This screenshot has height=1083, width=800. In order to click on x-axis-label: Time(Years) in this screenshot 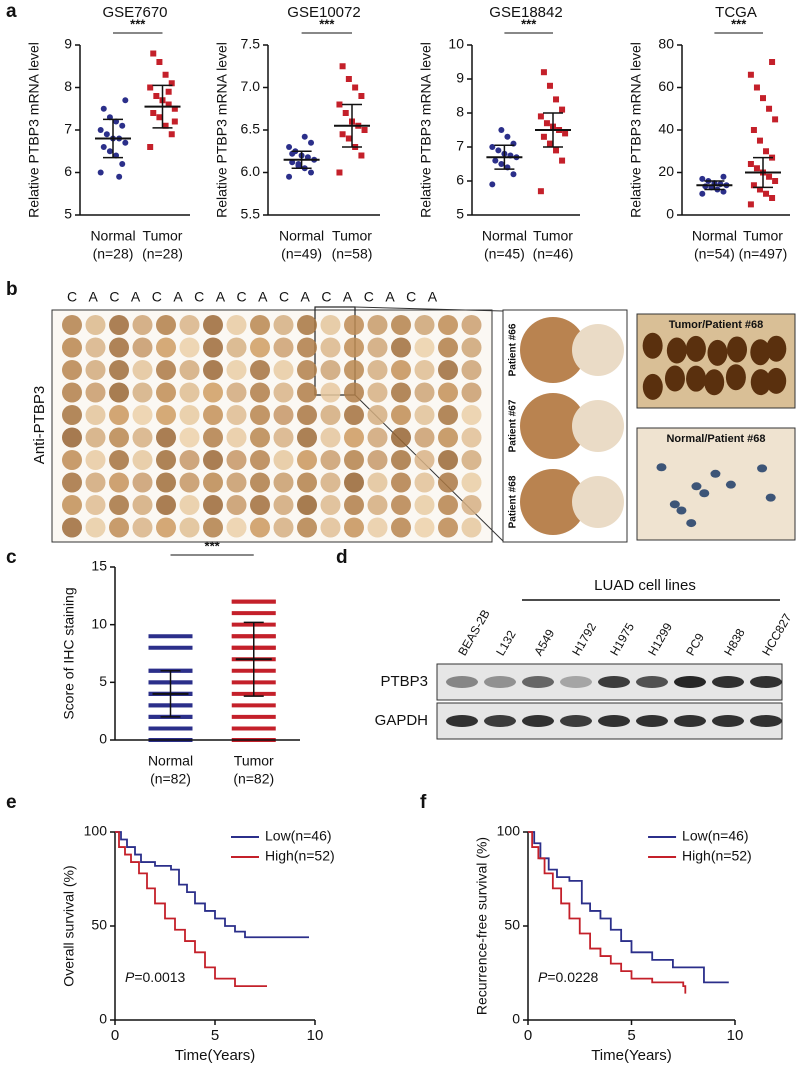, I will do `click(631, 1055)`.